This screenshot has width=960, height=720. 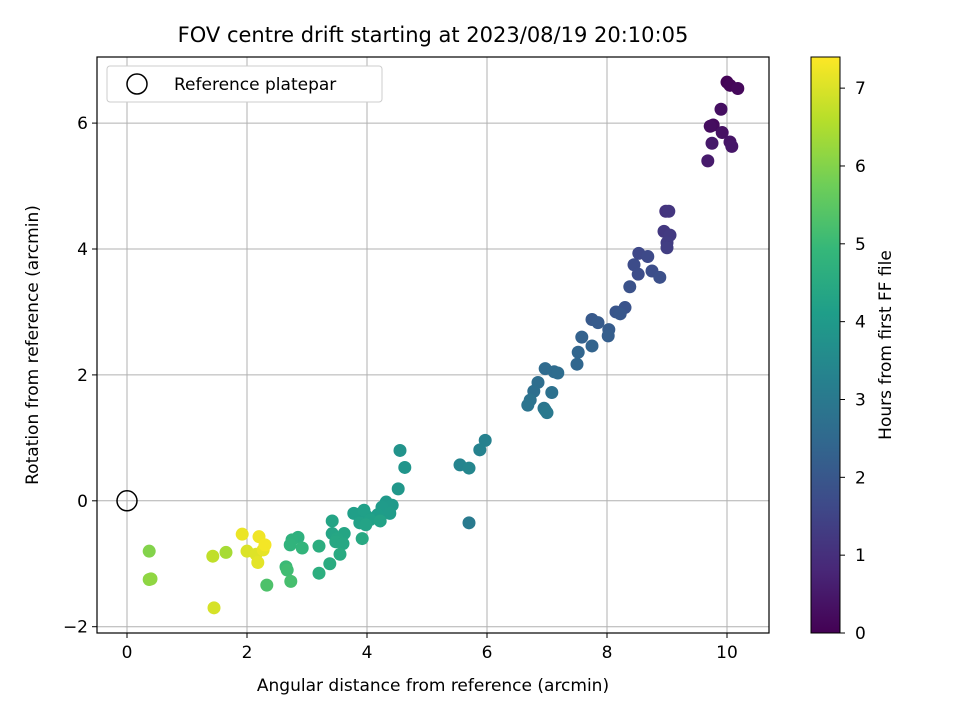 What do you see at coordinates (607, 653) in the screenshot?
I see `x-tick-label: 8` at bounding box center [607, 653].